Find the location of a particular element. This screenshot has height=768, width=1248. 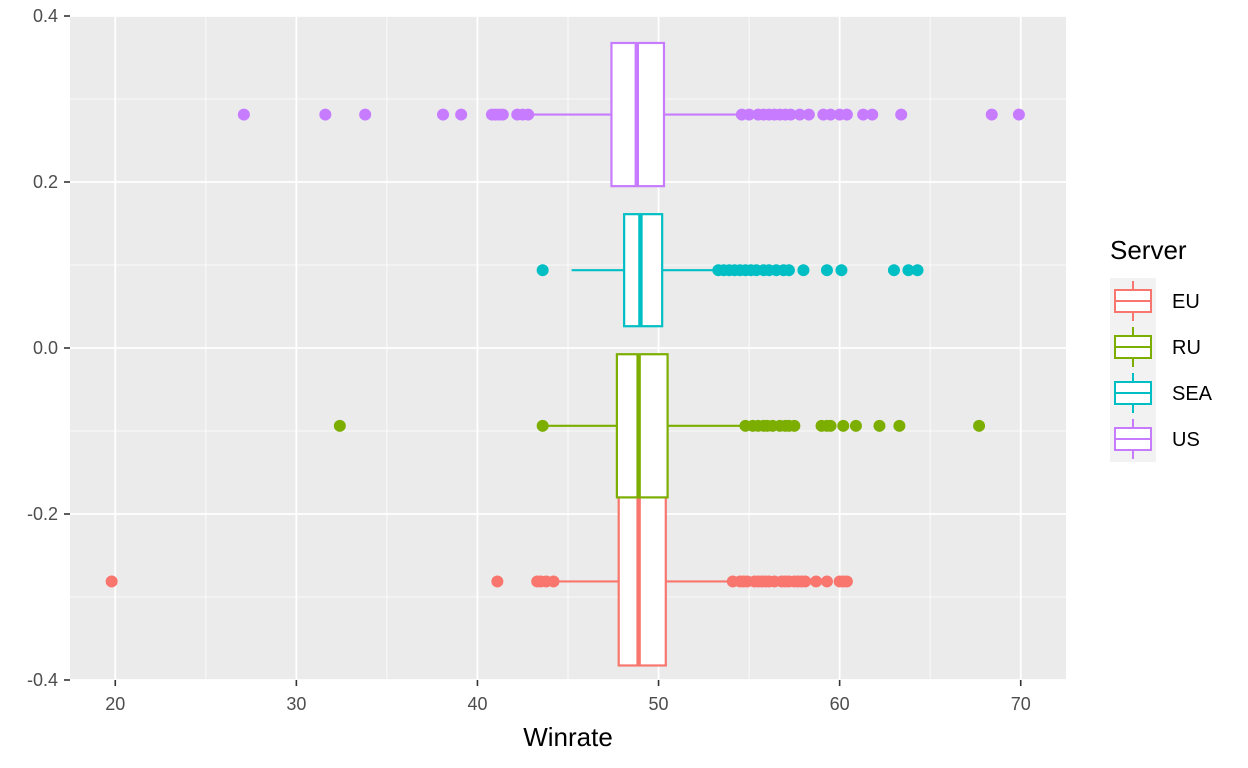

legend-item-ru: RU is located at coordinates (1157, 347).